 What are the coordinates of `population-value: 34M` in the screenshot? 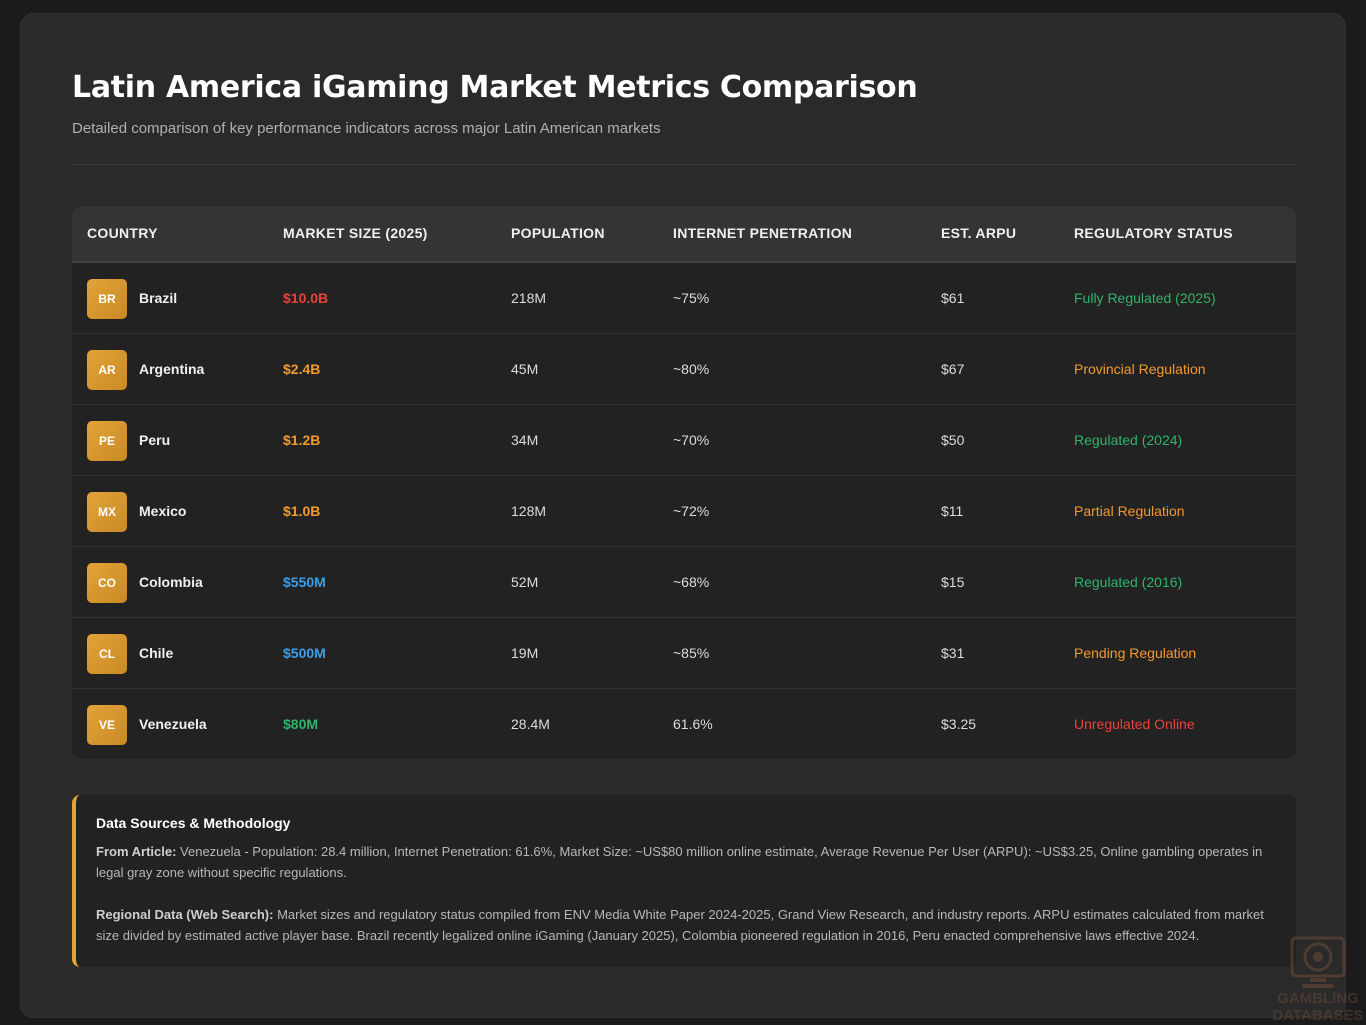 It's located at (525, 440).